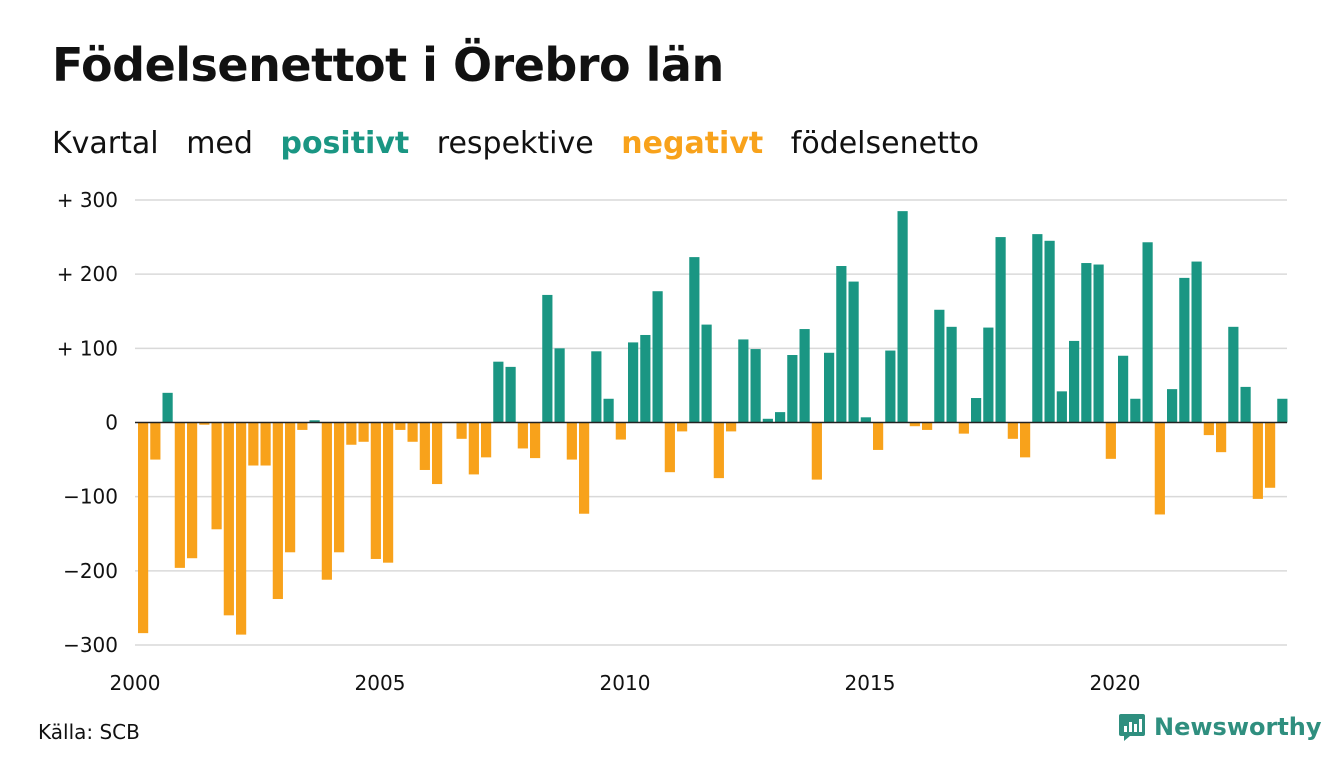 Image resolution: width=1340 pixels, height=780 pixels. I want to click on x-tick-label: 2020, so click(1115, 683).